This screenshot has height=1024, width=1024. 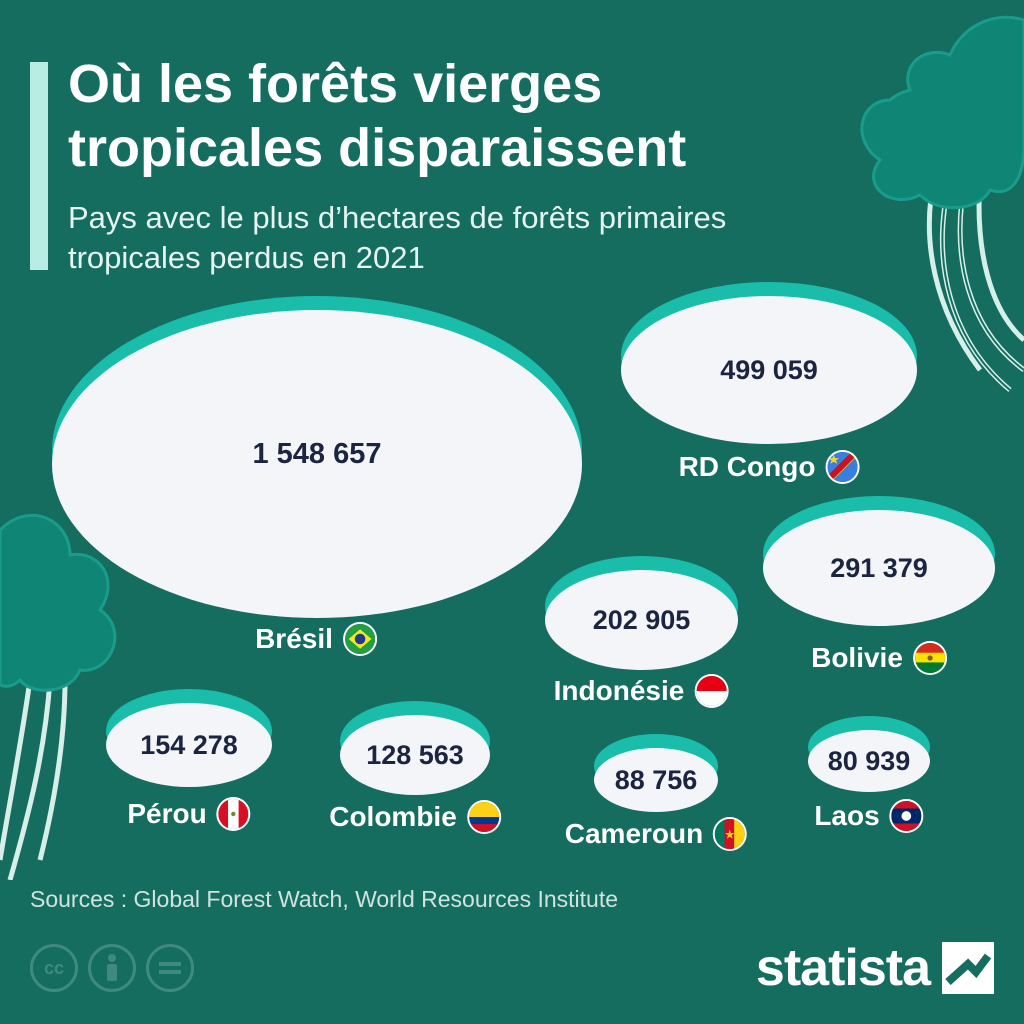 I want to click on statista-logo: statista, so click(x=875, y=968).